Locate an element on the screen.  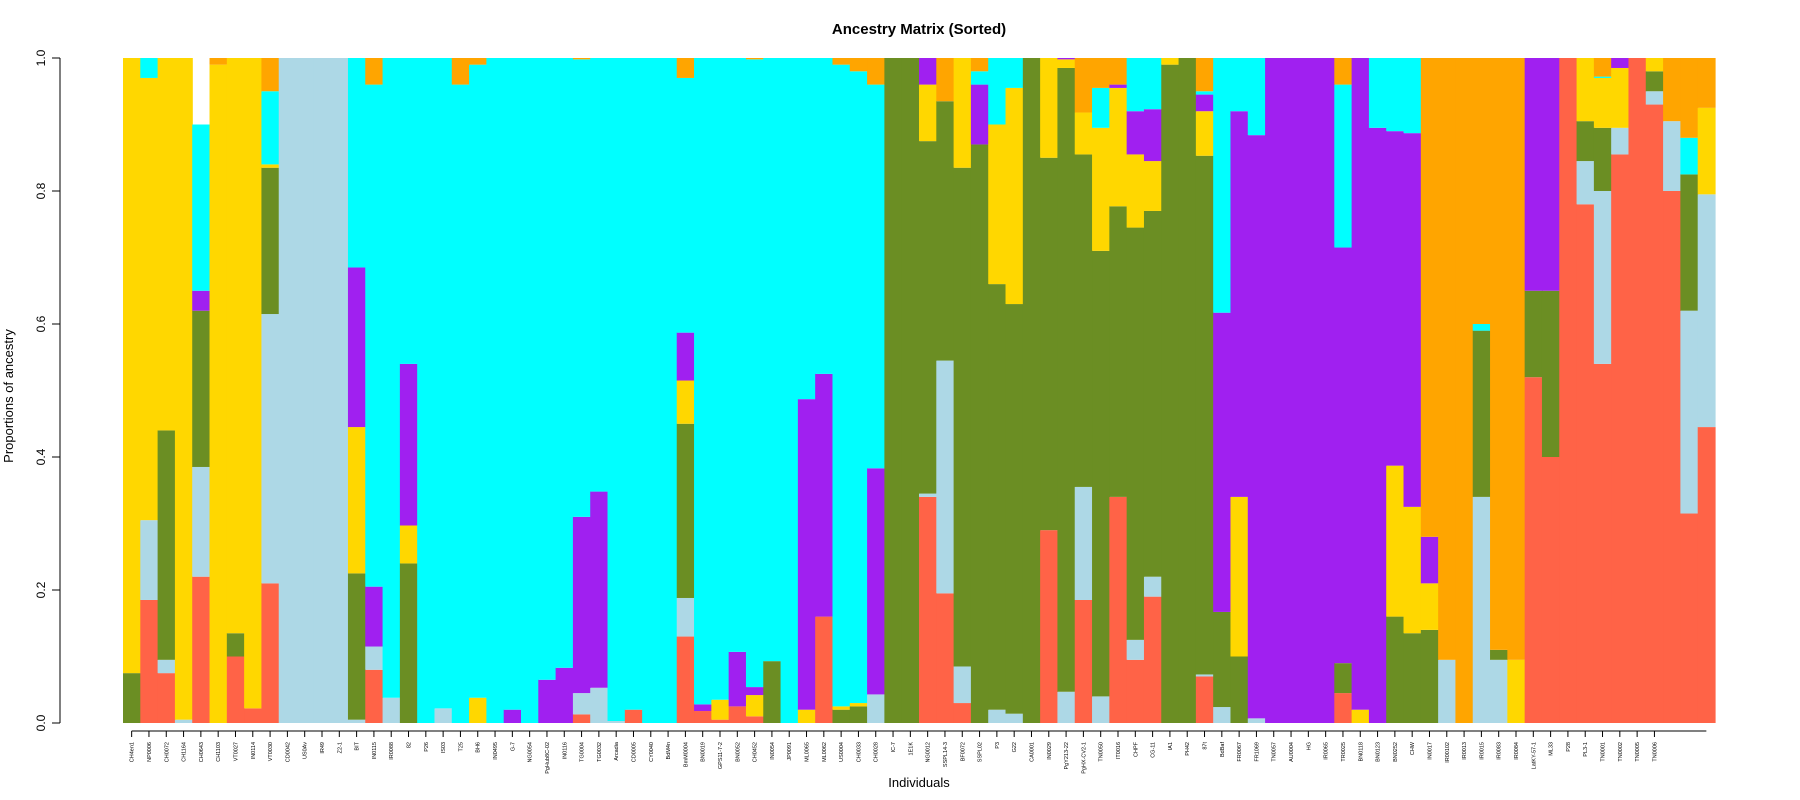
x-tick-label: G22 is located at coordinates (1015, 747).